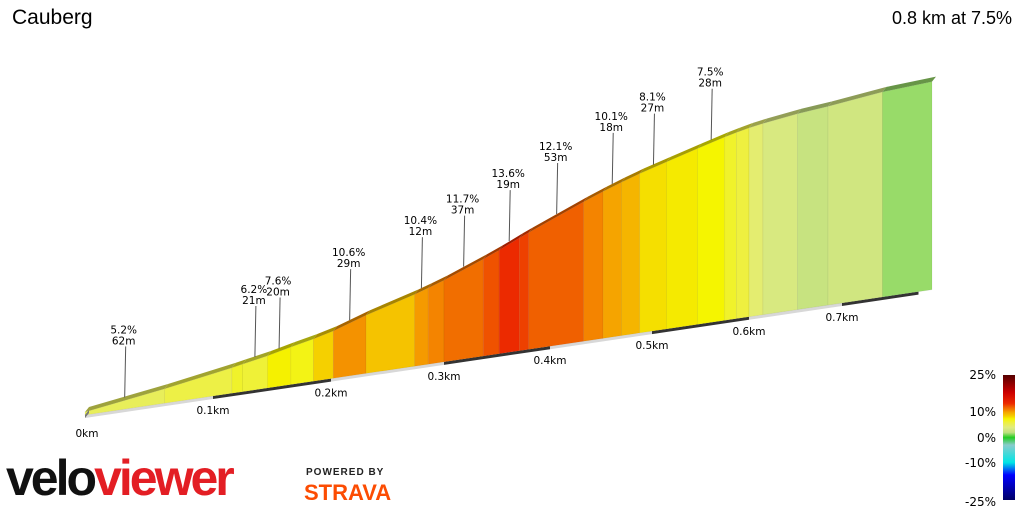 This screenshot has height=512, width=1024. I want to click on legend-label-minus25: -25%, so click(980, 502).